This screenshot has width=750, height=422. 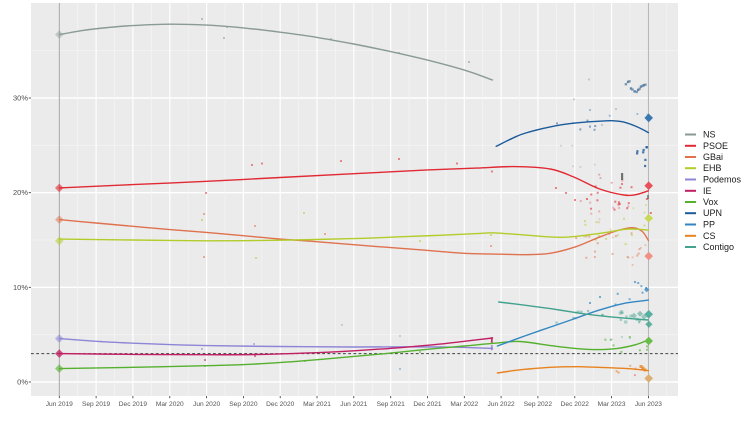 I want to click on svg-text: Dec 2021, so click(x=427, y=404).